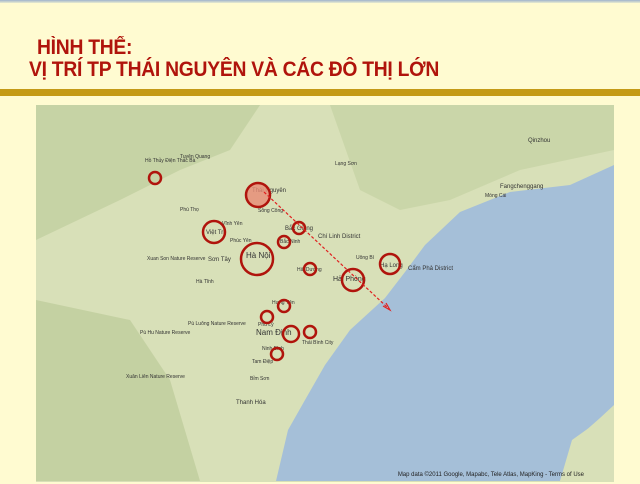  I want to click on map-place-label: Pù Luông Nature Reserve, so click(217, 324).